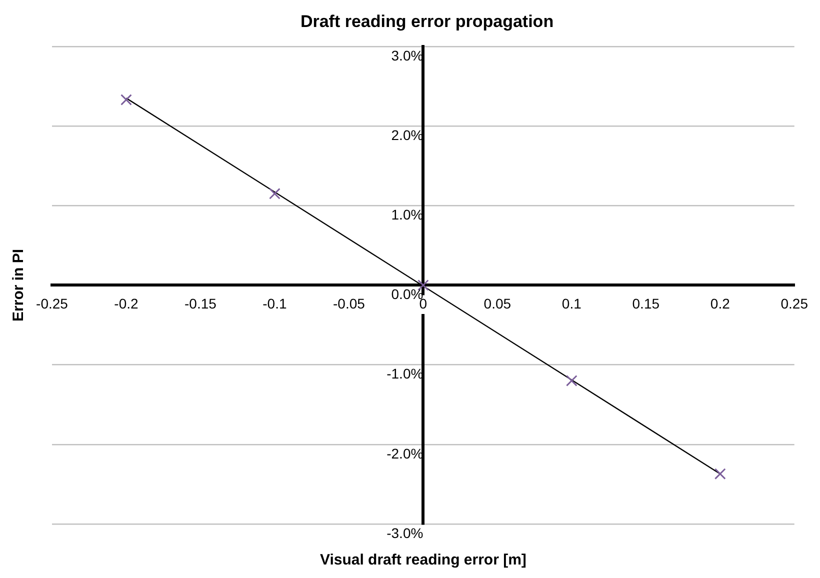  What do you see at coordinates (720, 303) in the screenshot?
I see `x-tick-label: 0.2` at bounding box center [720, 303].